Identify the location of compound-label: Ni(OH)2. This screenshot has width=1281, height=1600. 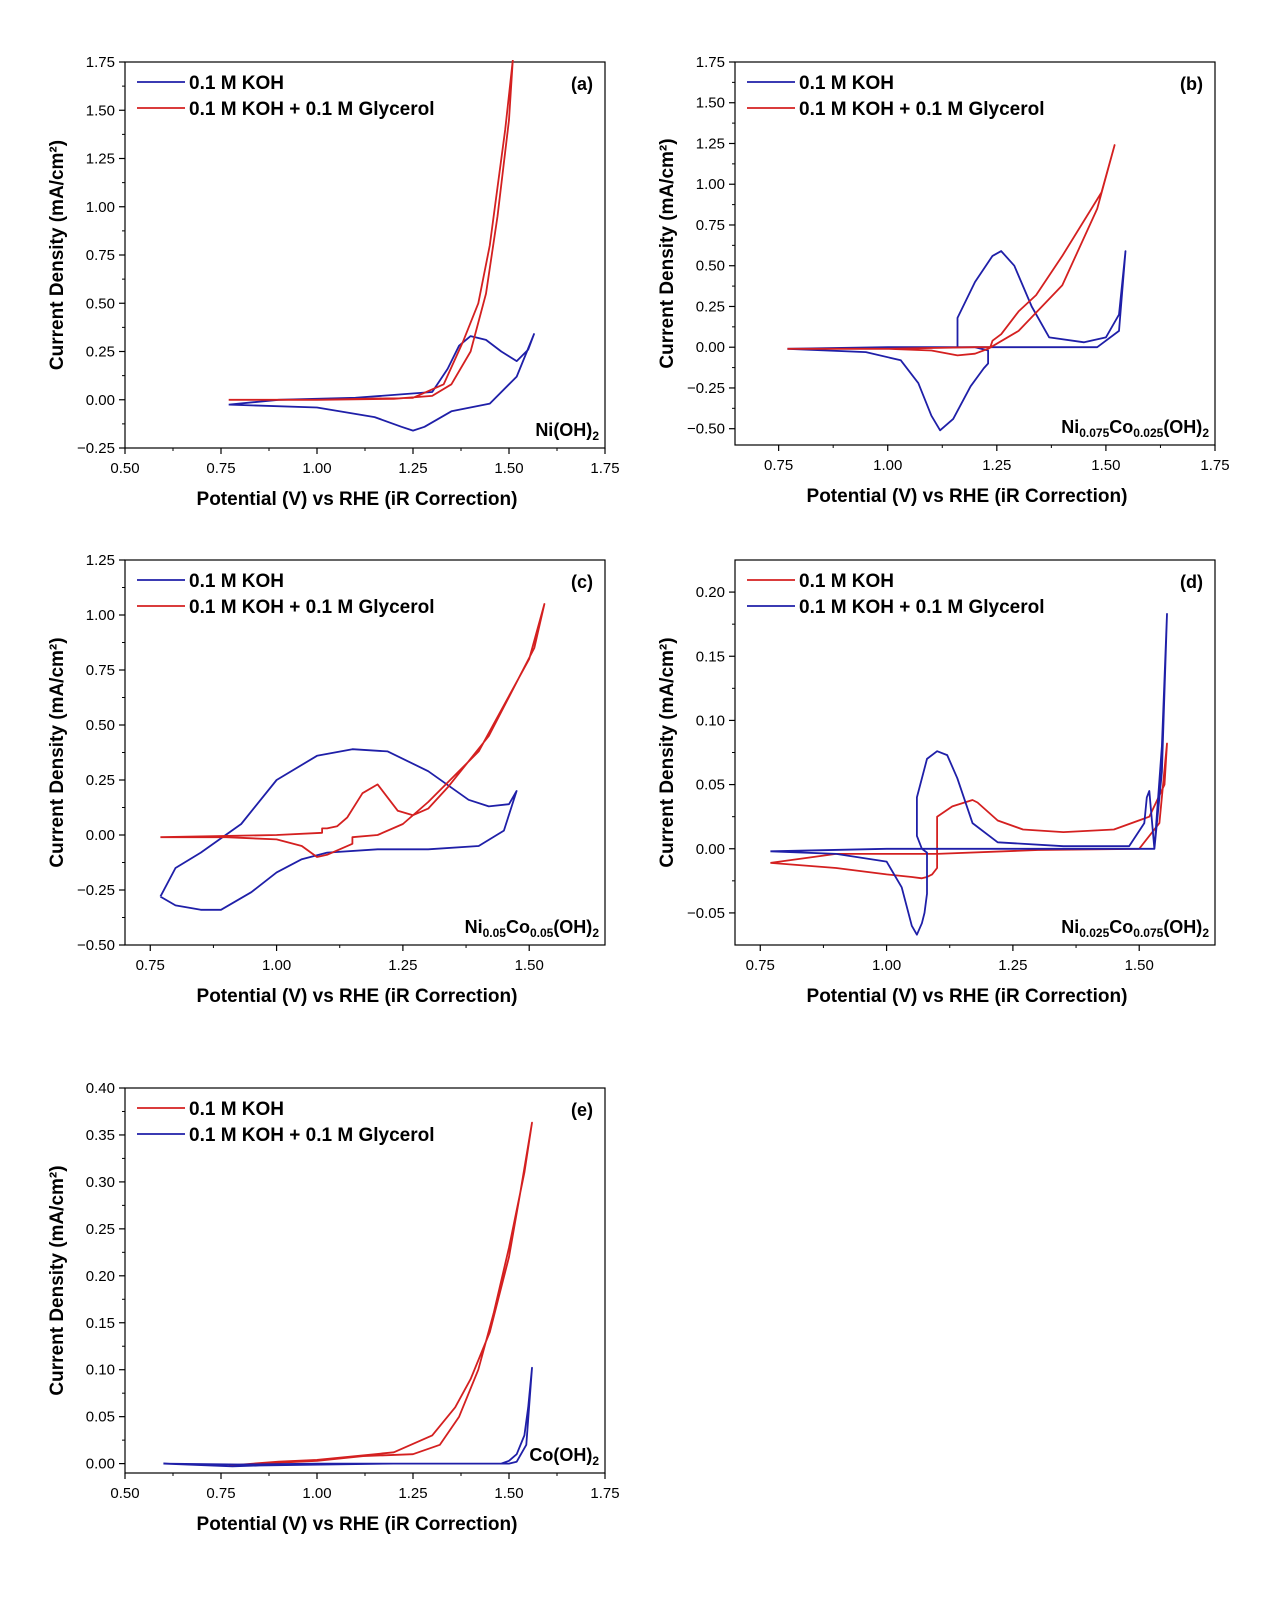
(567, 431).